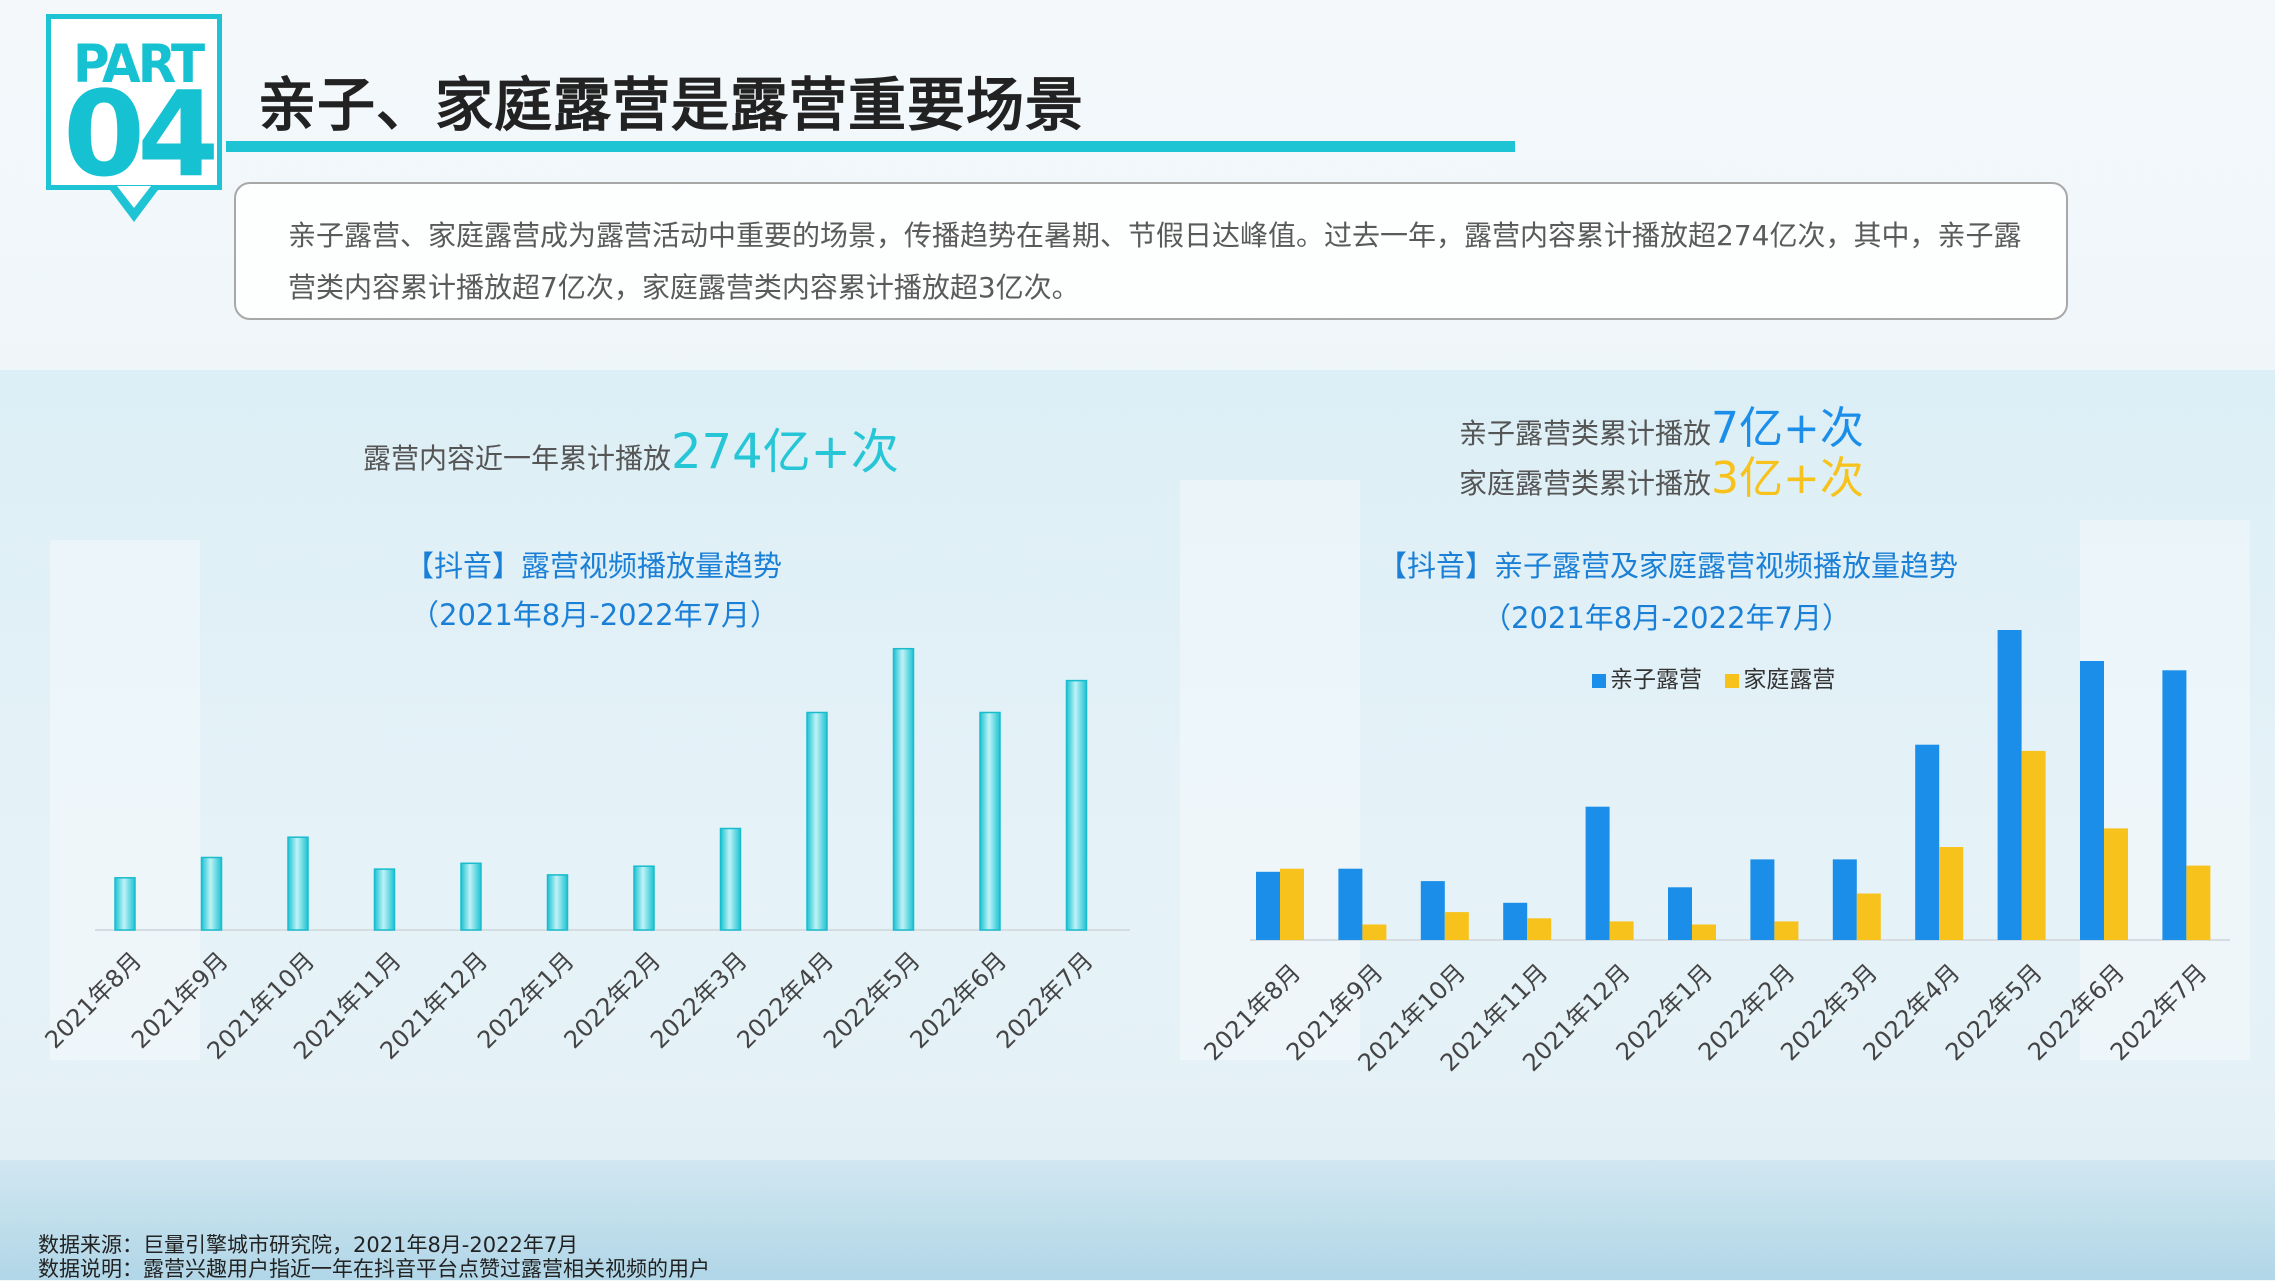  I want to click on part-badge: PART 04, so click(134, 108).